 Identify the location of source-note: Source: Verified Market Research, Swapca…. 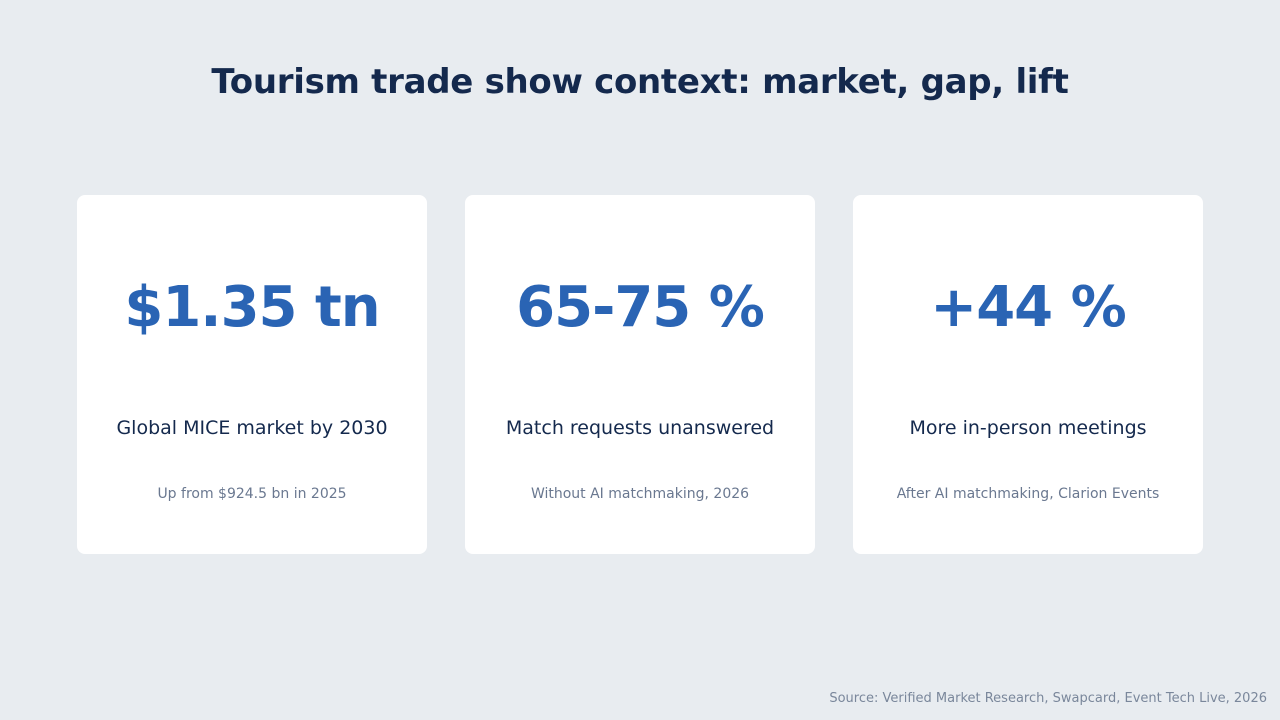
(1048, 698).